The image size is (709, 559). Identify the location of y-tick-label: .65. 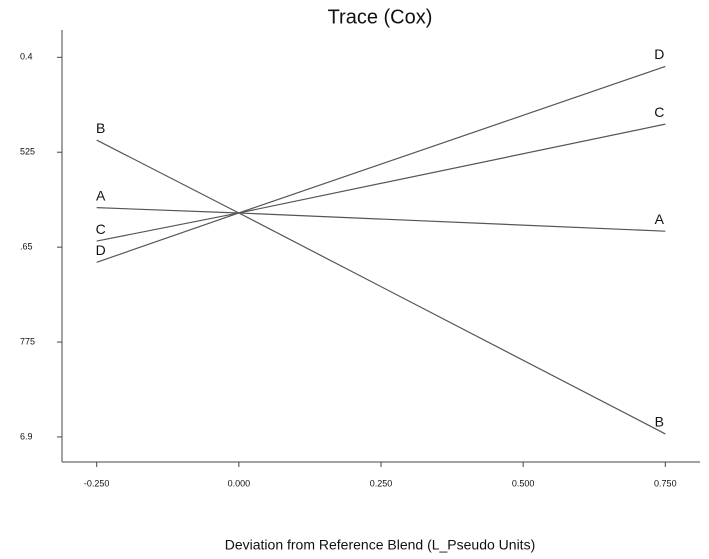
(26, 247).